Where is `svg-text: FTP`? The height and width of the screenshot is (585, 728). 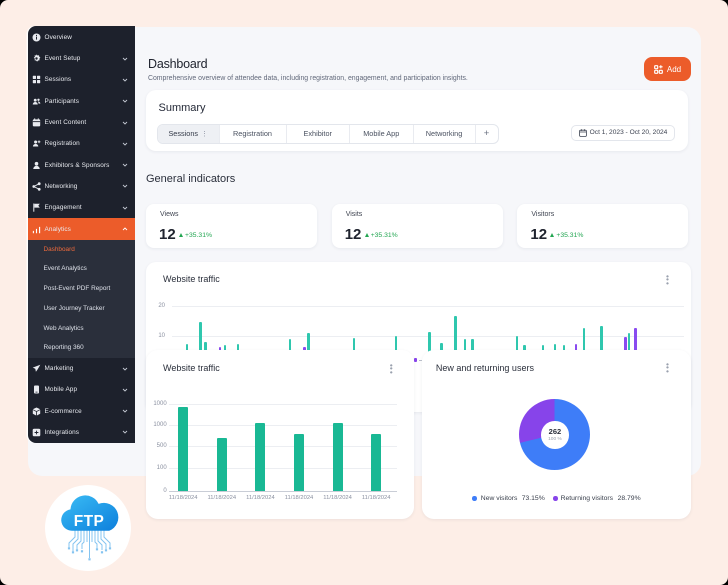 svg-text: FTP is located at coordinates (89, 521).